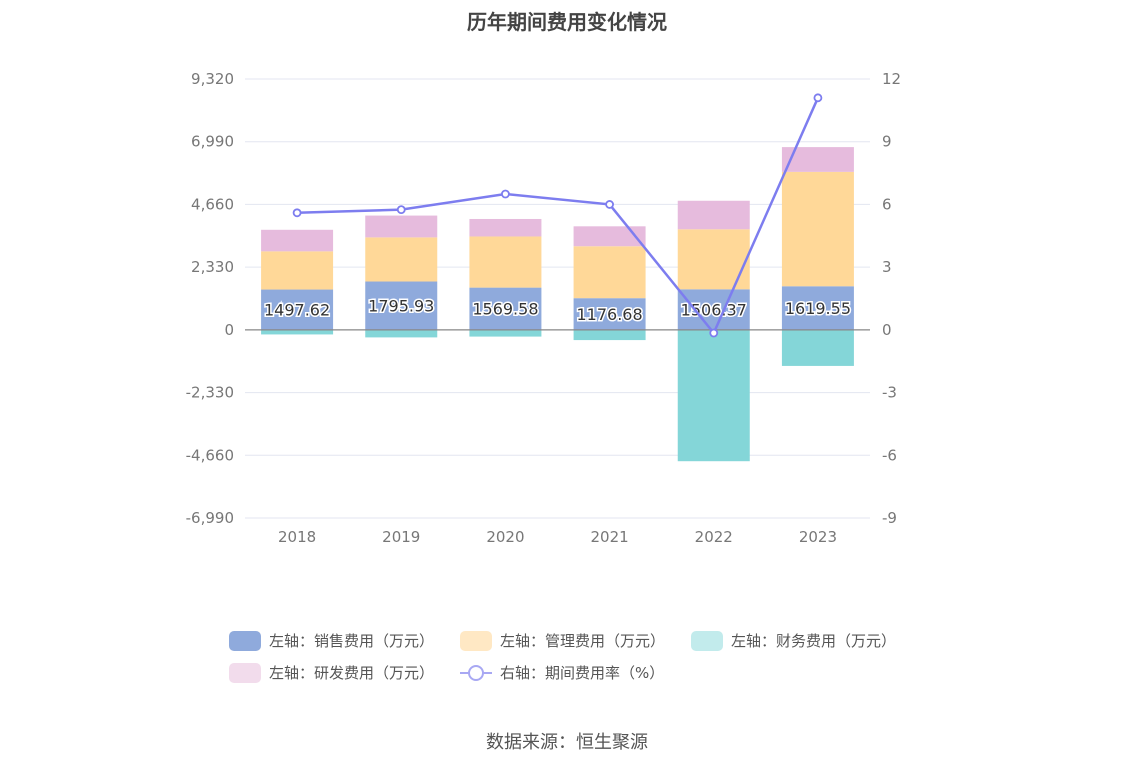 Image resolution: width=1134 pixels, height=766 pixels. What do you see at coordinates (352, 641) in the screenshot?
I see `legend-label-sales: 左轴：销售费用（万元）` at bounding box center [352, 641].